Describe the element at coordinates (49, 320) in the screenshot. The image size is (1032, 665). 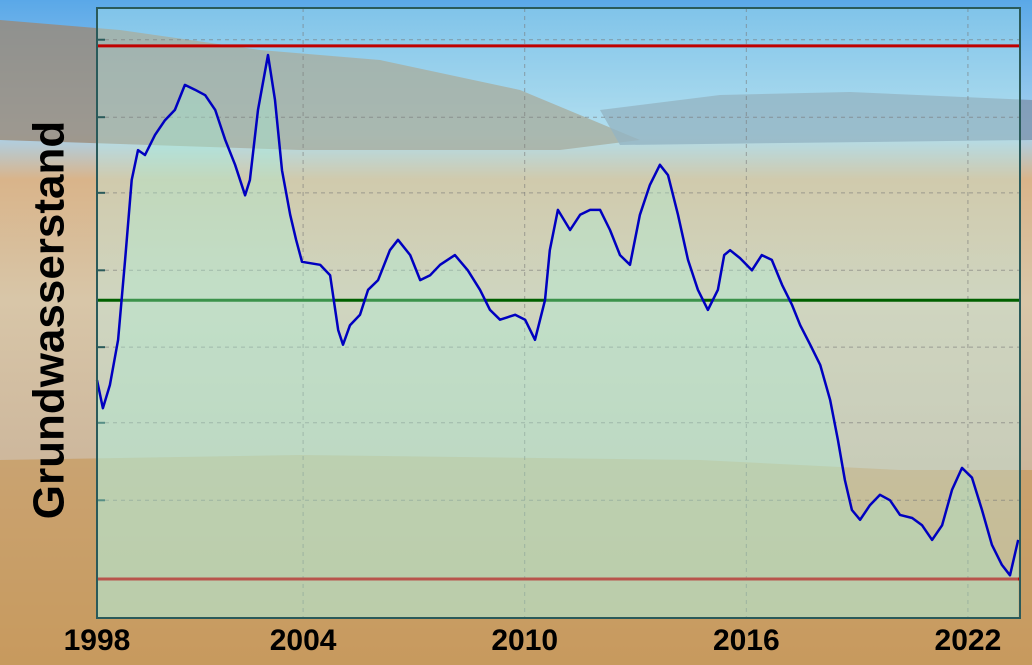
I see `y-axis-label: Grundwasserstand` at that location.